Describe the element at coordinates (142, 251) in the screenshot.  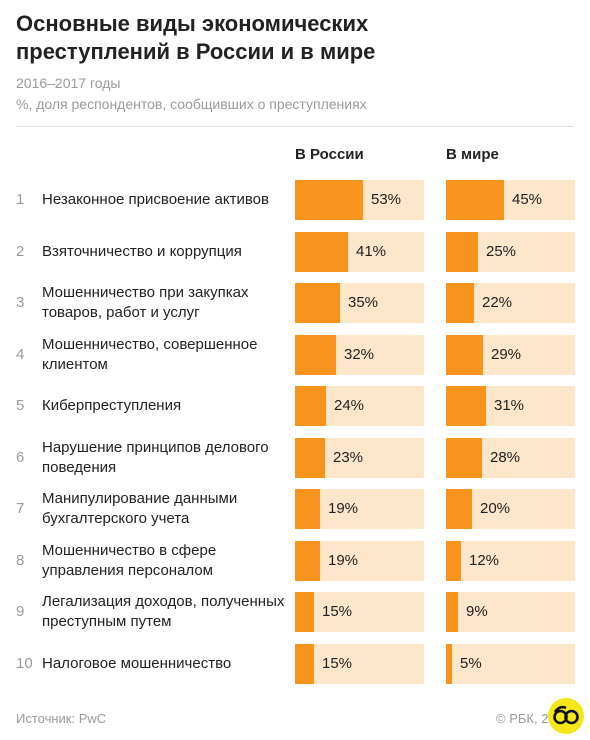
I see `category-label: Взяточничество и коррупция` at that location.